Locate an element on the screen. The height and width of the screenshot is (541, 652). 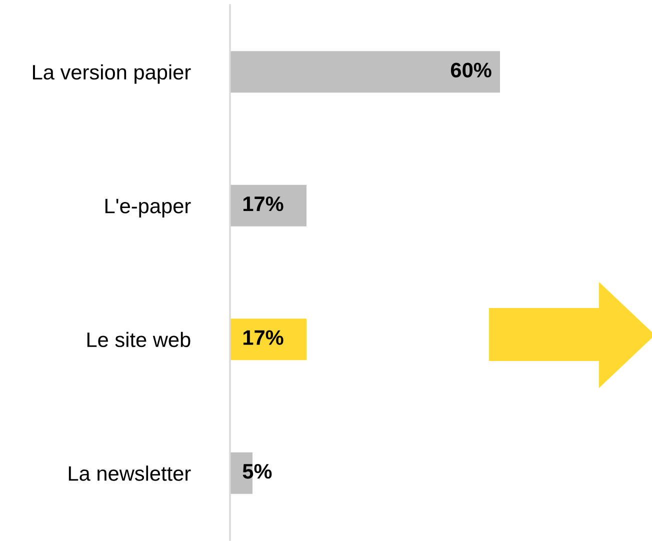
data-label: 5% is located at coordinates (257, 471).